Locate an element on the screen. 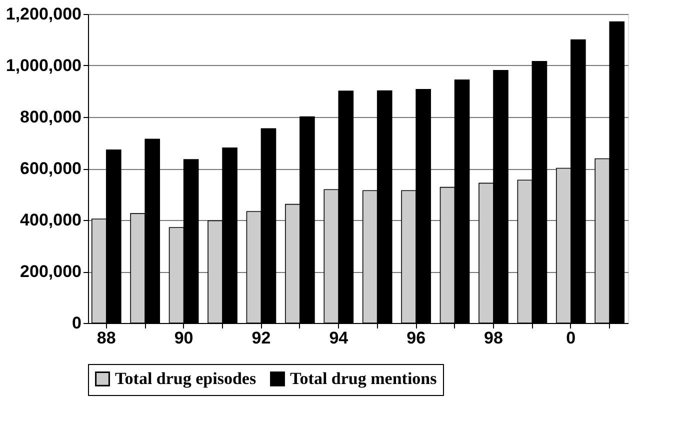  y-tick-label: 400,000 is located at coordinates (51, 220).